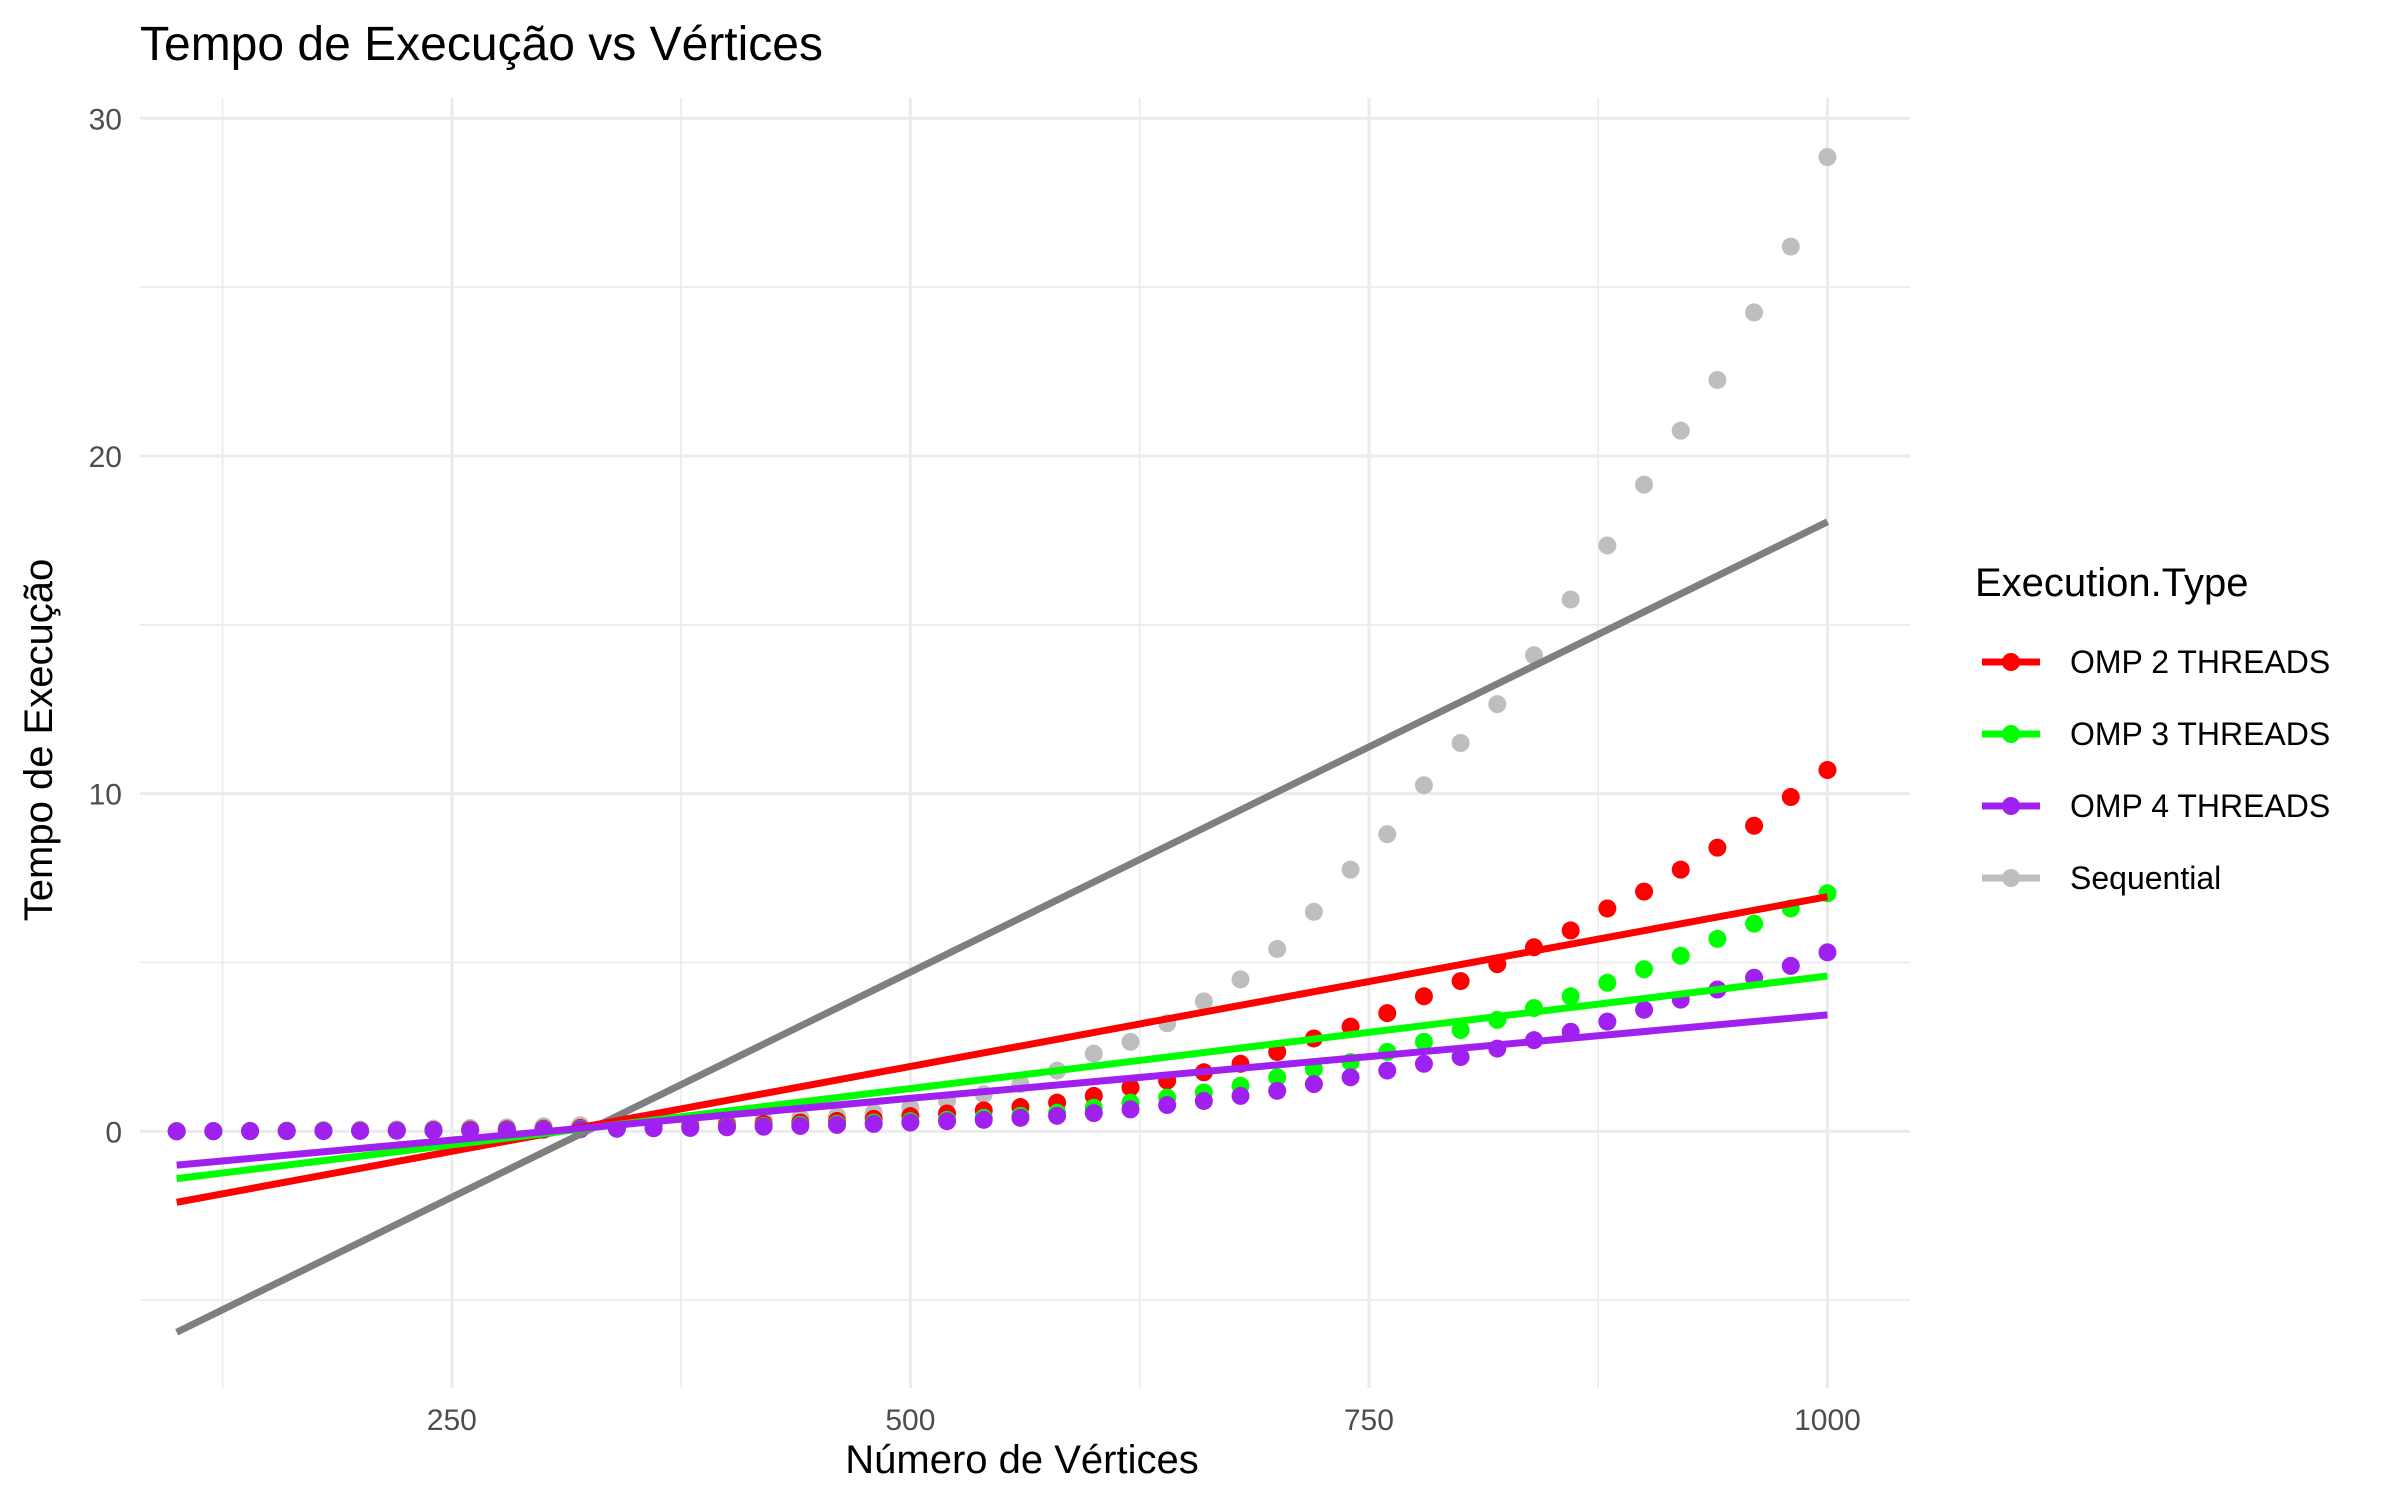 The height and width of the screenshot is (1500, 2400). I want to click on y-tick-label: 20, so click(105, 457).